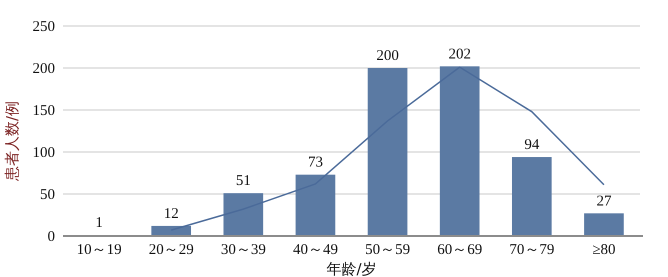  What do you see at coordinates (604, 201) in the screenshot?
I see `data-label: 27` at bounding box center [604, 201].